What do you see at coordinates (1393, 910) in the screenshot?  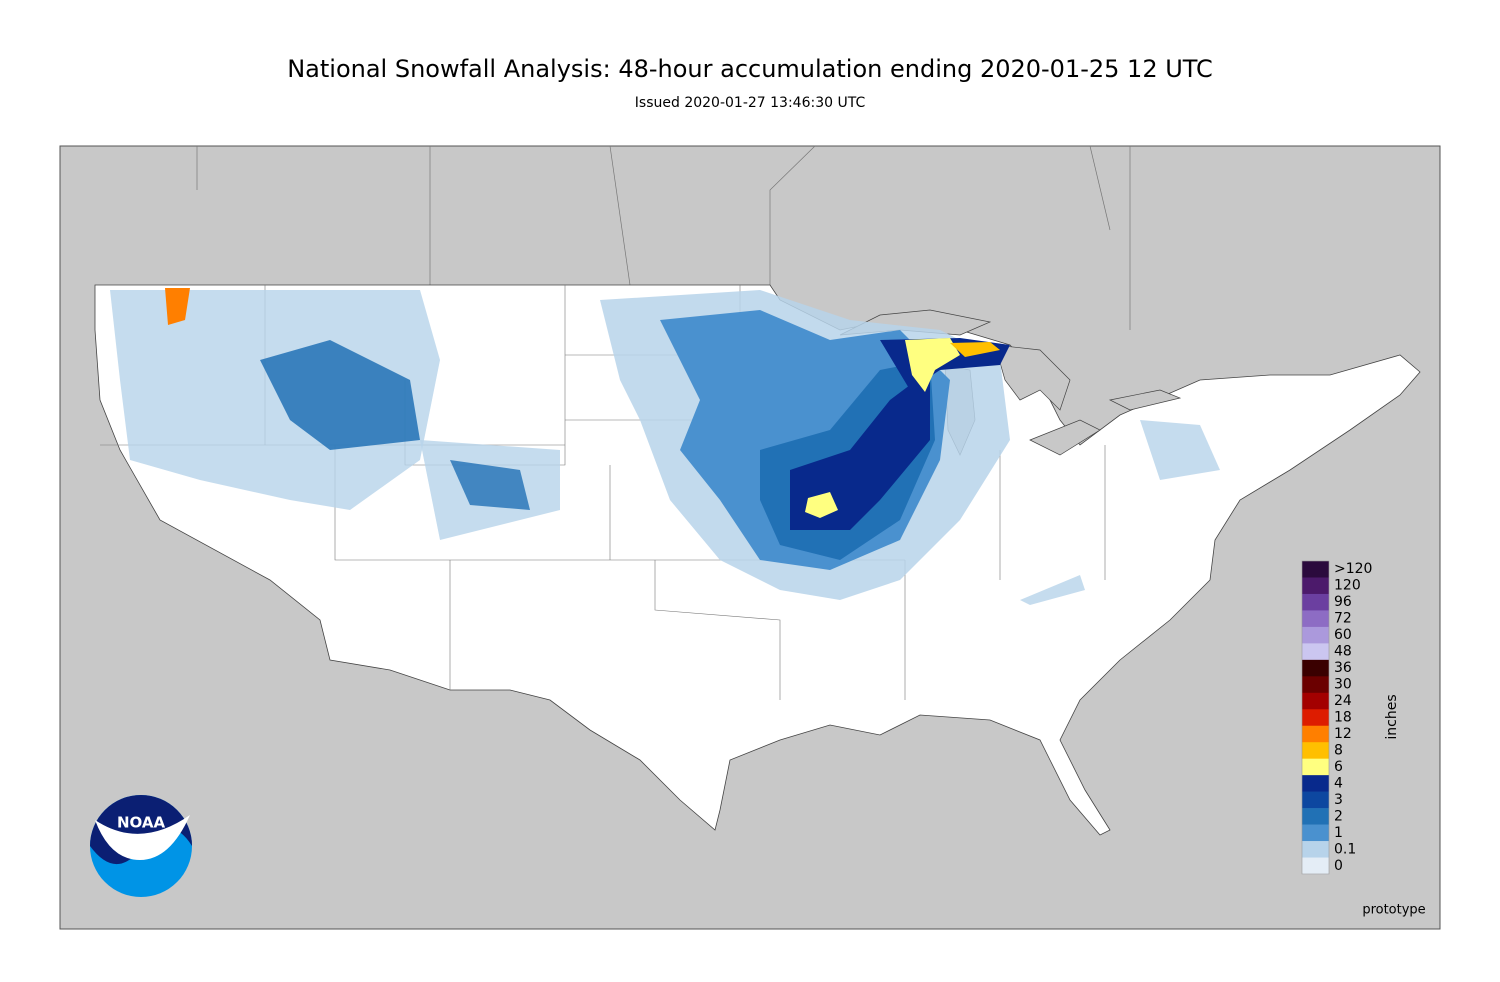 I see `prototype-note: prototype` at bounding box center [1393, 910].